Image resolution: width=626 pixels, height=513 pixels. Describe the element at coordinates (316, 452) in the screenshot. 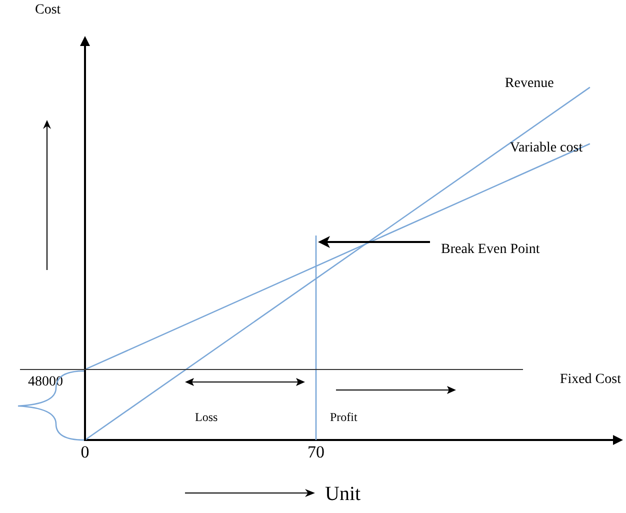

I see `x-tick-label: 70` at that location.